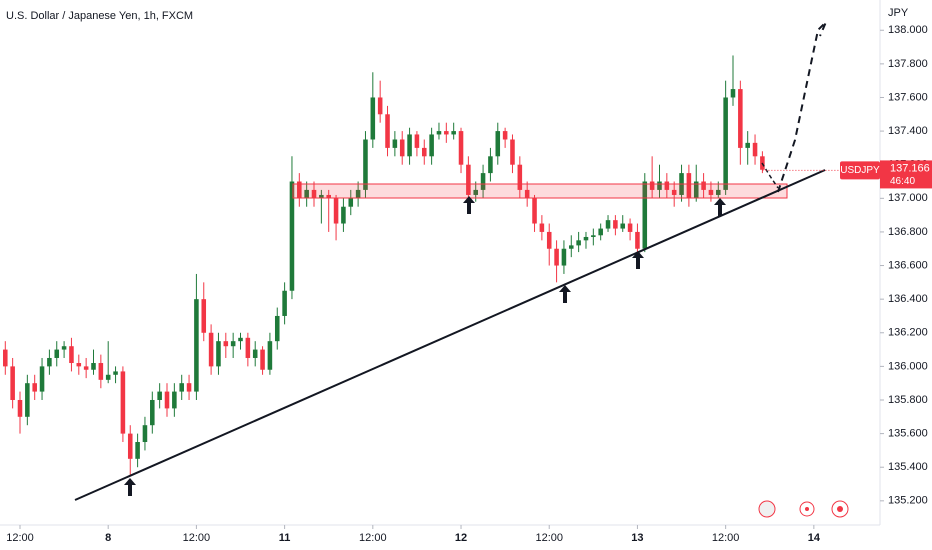  What do you see at coordinates (108, 538) in the screenshot?
I see `x-tick-label: 8` at bounding box center [108, 538].